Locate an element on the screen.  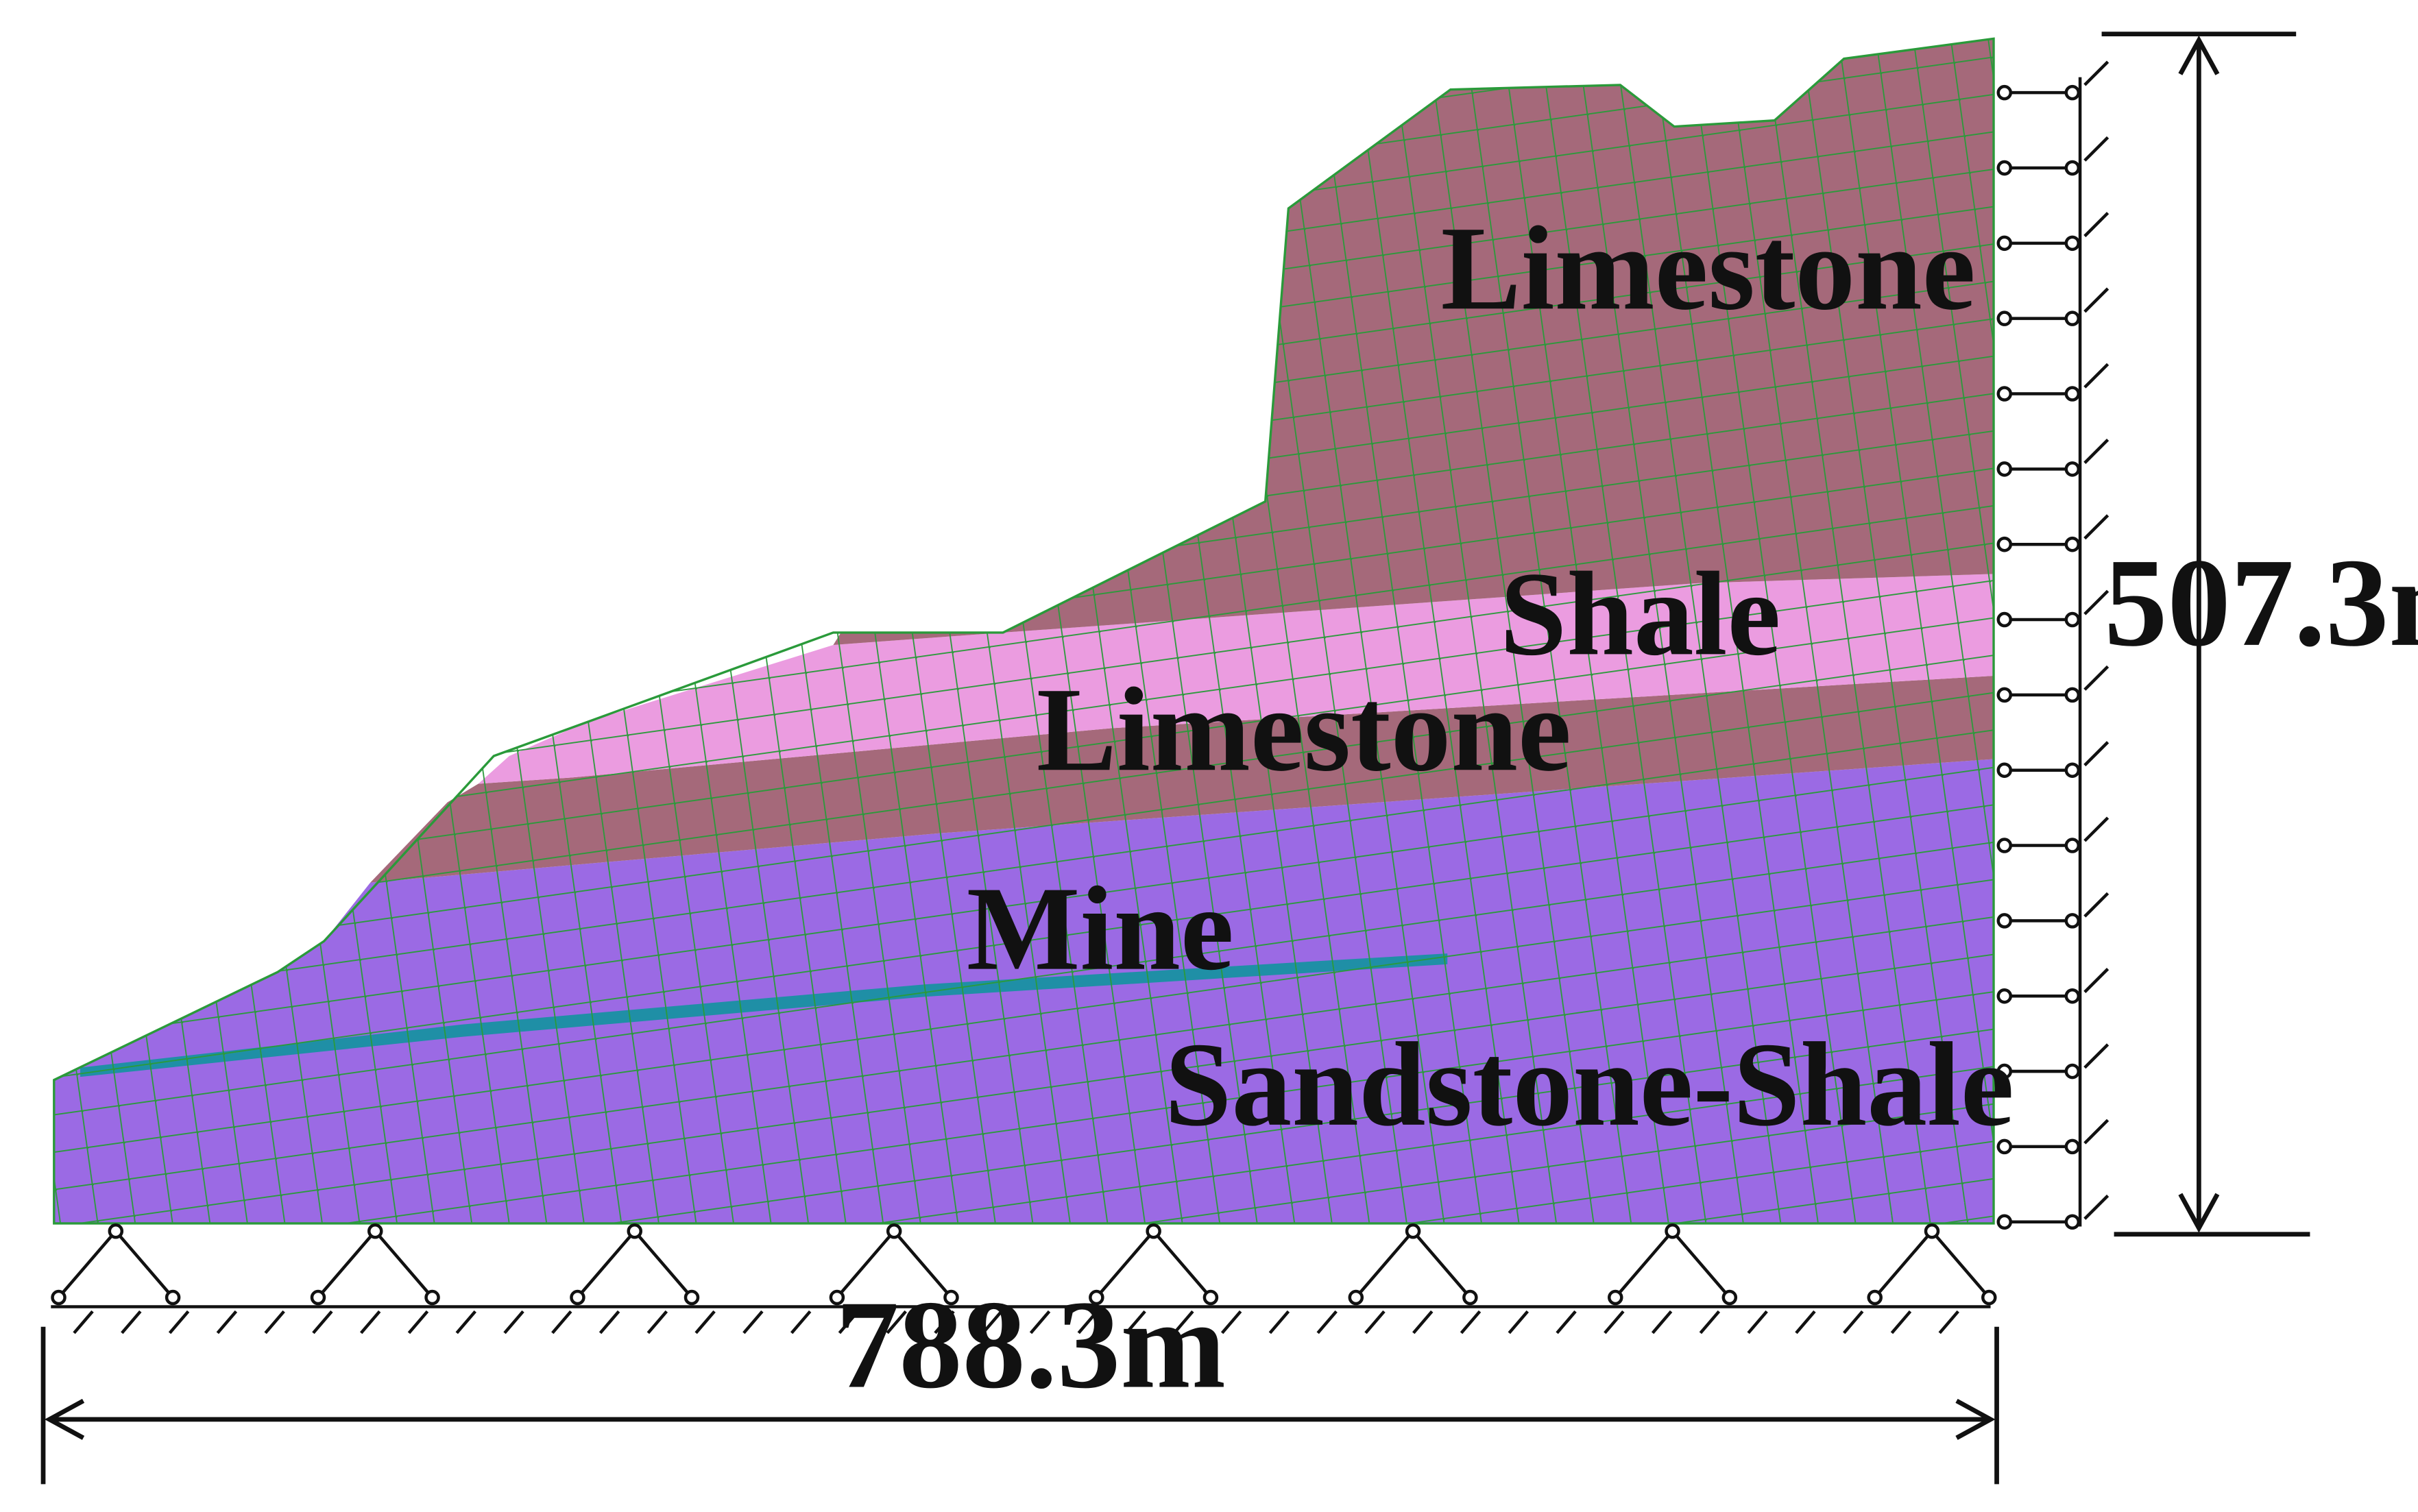
bottom-ground-hatch is located at coordinates (1016, 1322).